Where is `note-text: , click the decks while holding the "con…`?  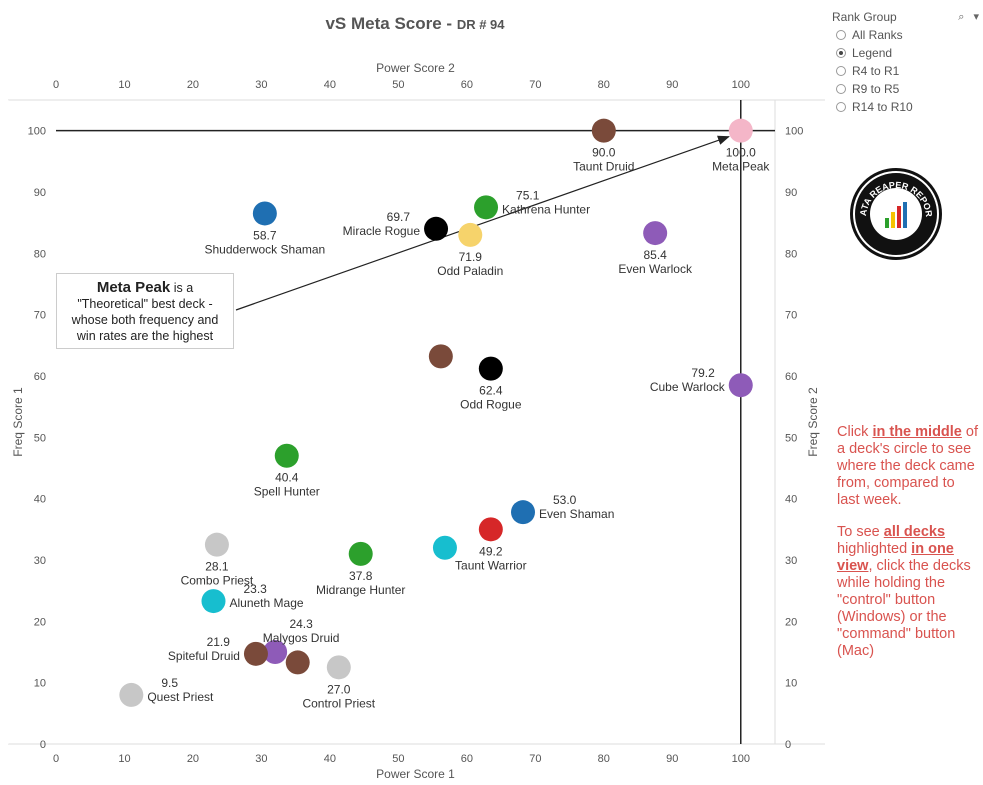 note-text: , click the decks while holding the "con… is located at coordinates (904, 608).